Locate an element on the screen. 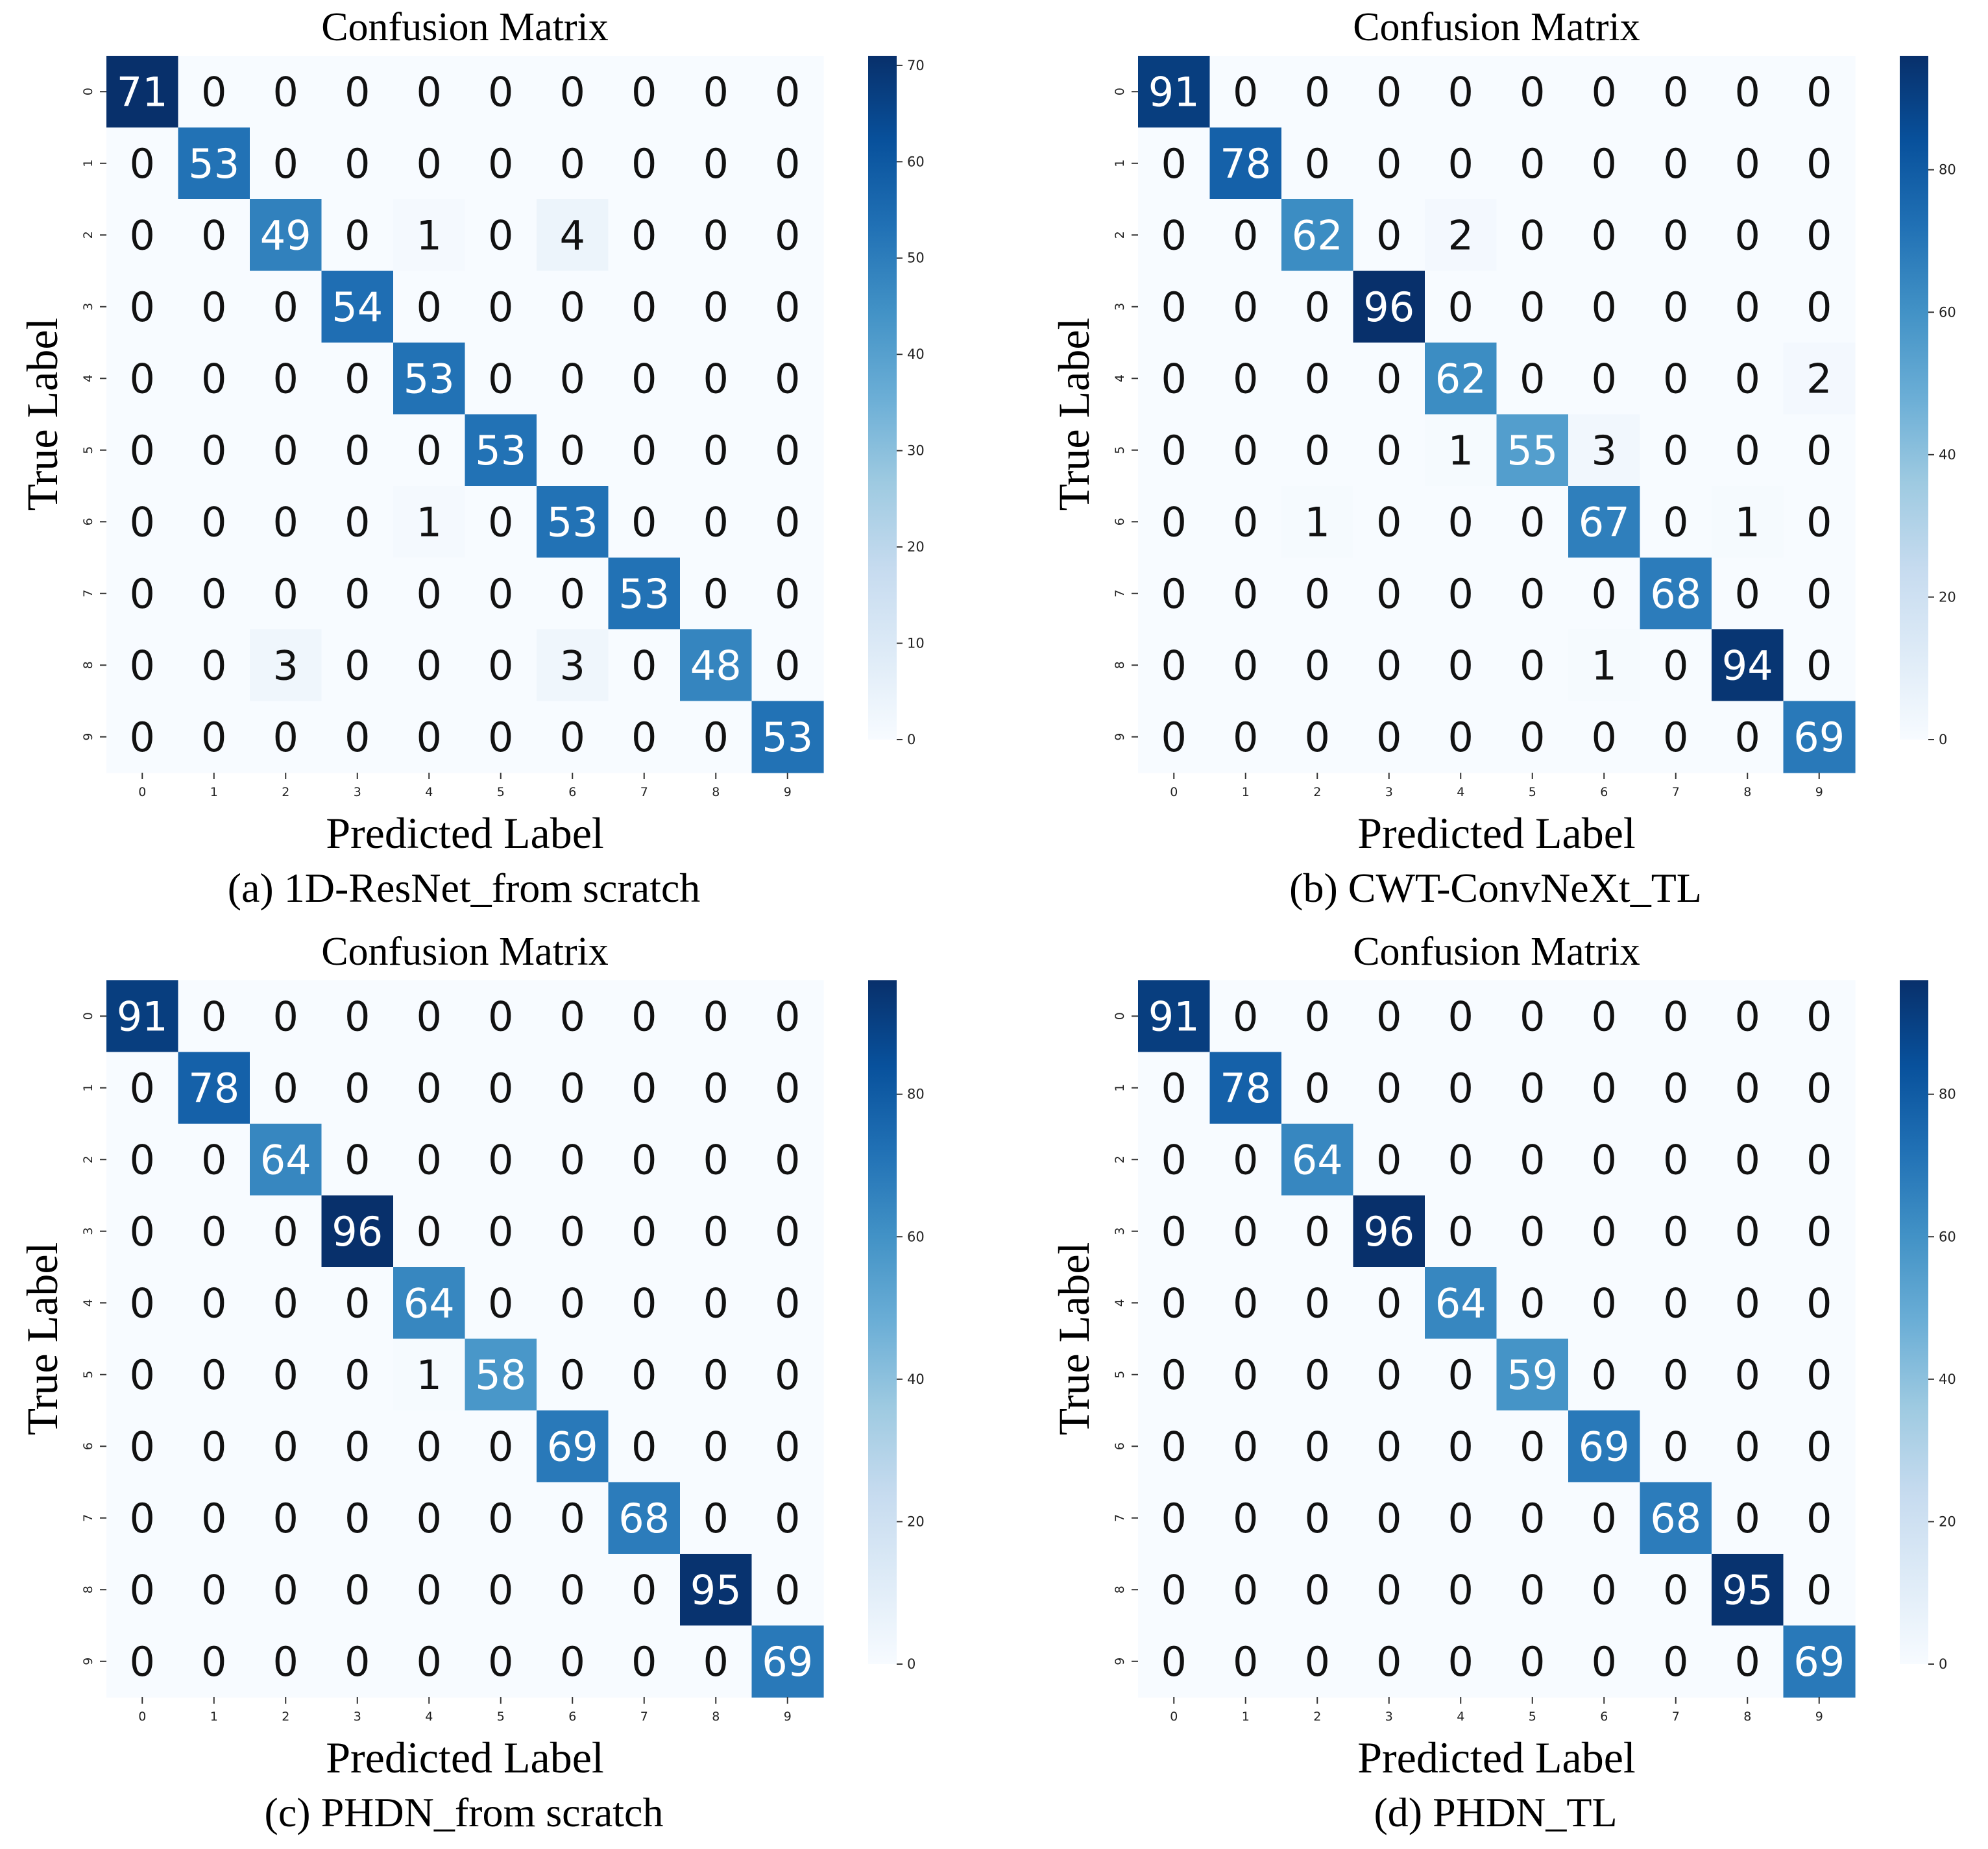 This screenshot has width=1988, height=1849. y-tick-label: 7 is located at coordinates (1120, 594).